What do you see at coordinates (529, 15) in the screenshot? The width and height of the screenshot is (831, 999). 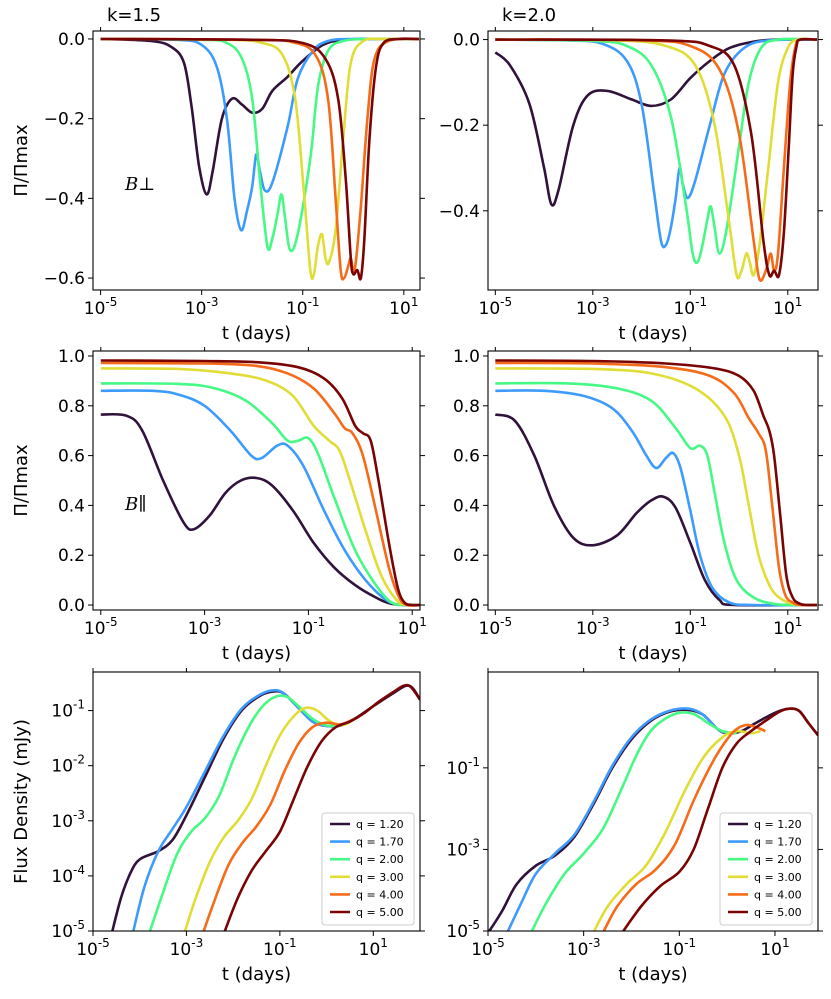 I see `panel-title: k=2.0` at bounding box center [529, 15].